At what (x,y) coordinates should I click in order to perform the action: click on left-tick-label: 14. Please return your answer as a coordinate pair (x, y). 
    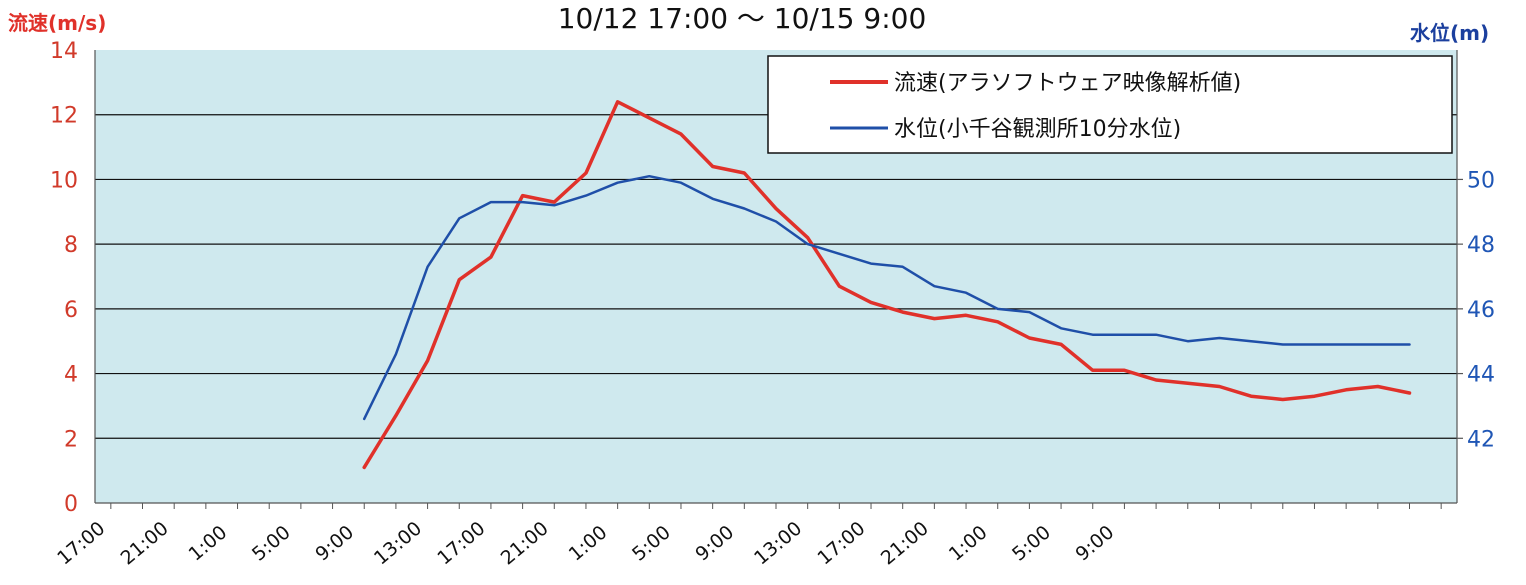
    Looking at the image, I should click on (64, 51).